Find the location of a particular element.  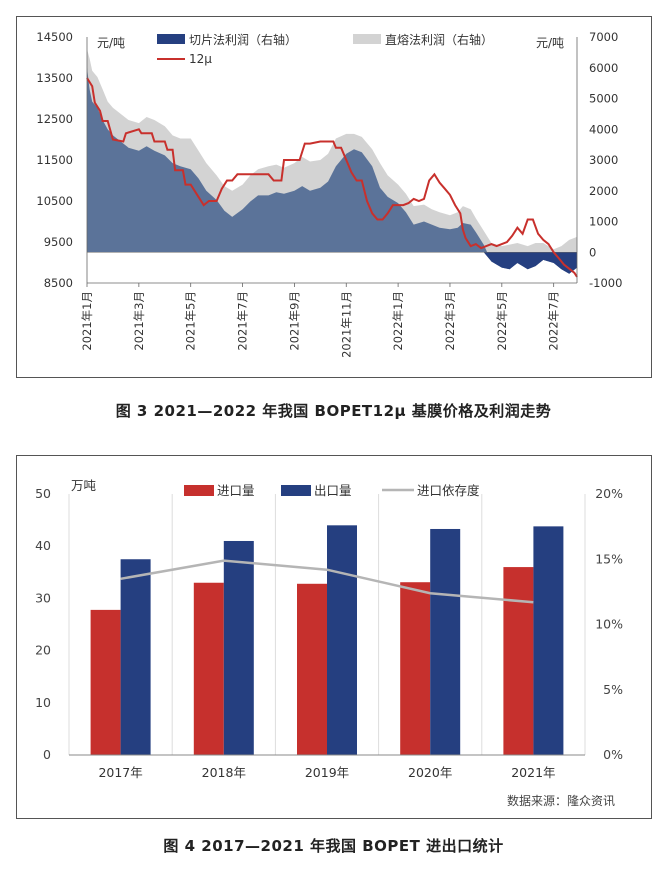

right-tick-label: 0% is located at coordinates (613, 754).